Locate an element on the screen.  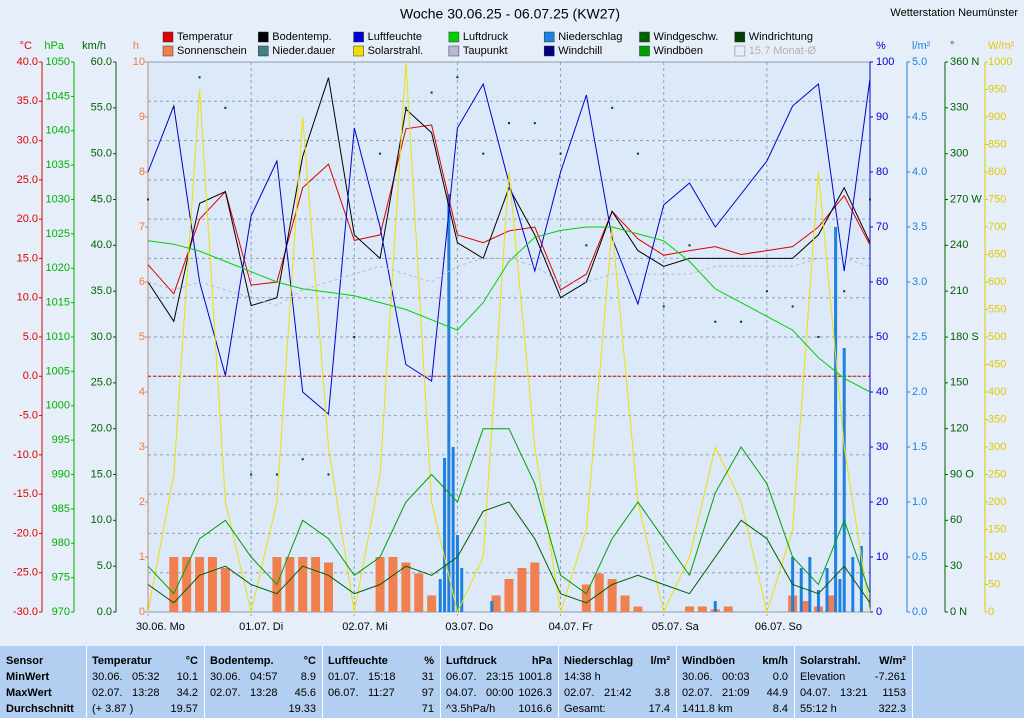
cell: 13:21 is located at coordinates (854, 693).